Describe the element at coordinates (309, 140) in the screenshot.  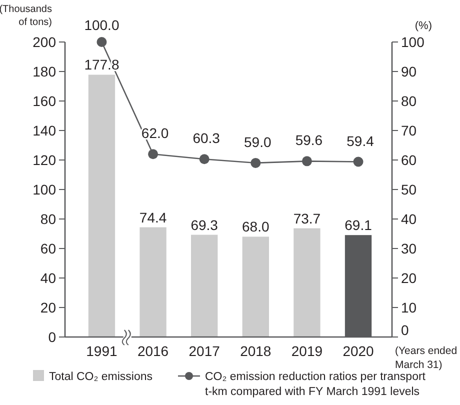
I see `data-label: 59.6` at that location.